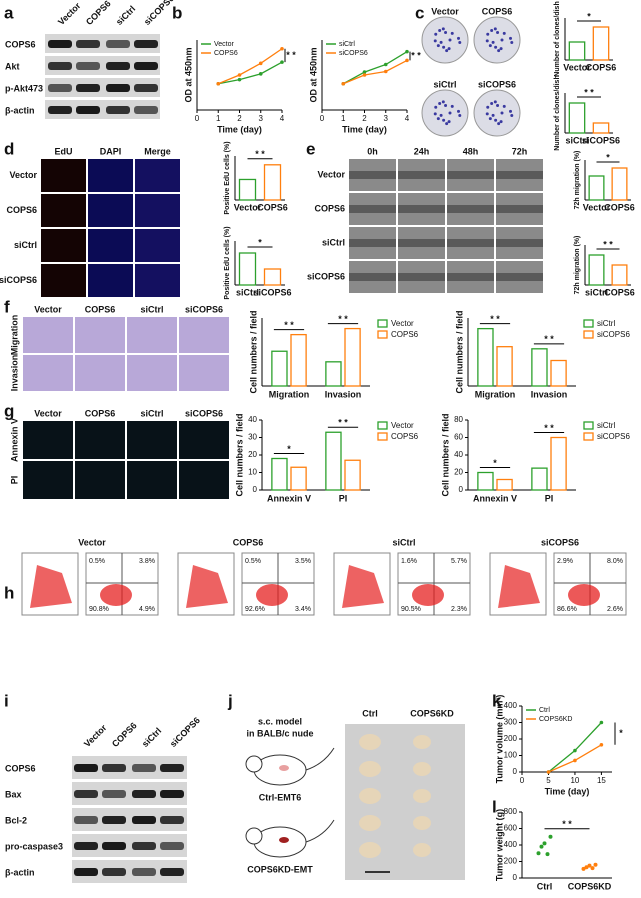 The image size is (641, 898). I want to click on label: 200, so click(511, 738).